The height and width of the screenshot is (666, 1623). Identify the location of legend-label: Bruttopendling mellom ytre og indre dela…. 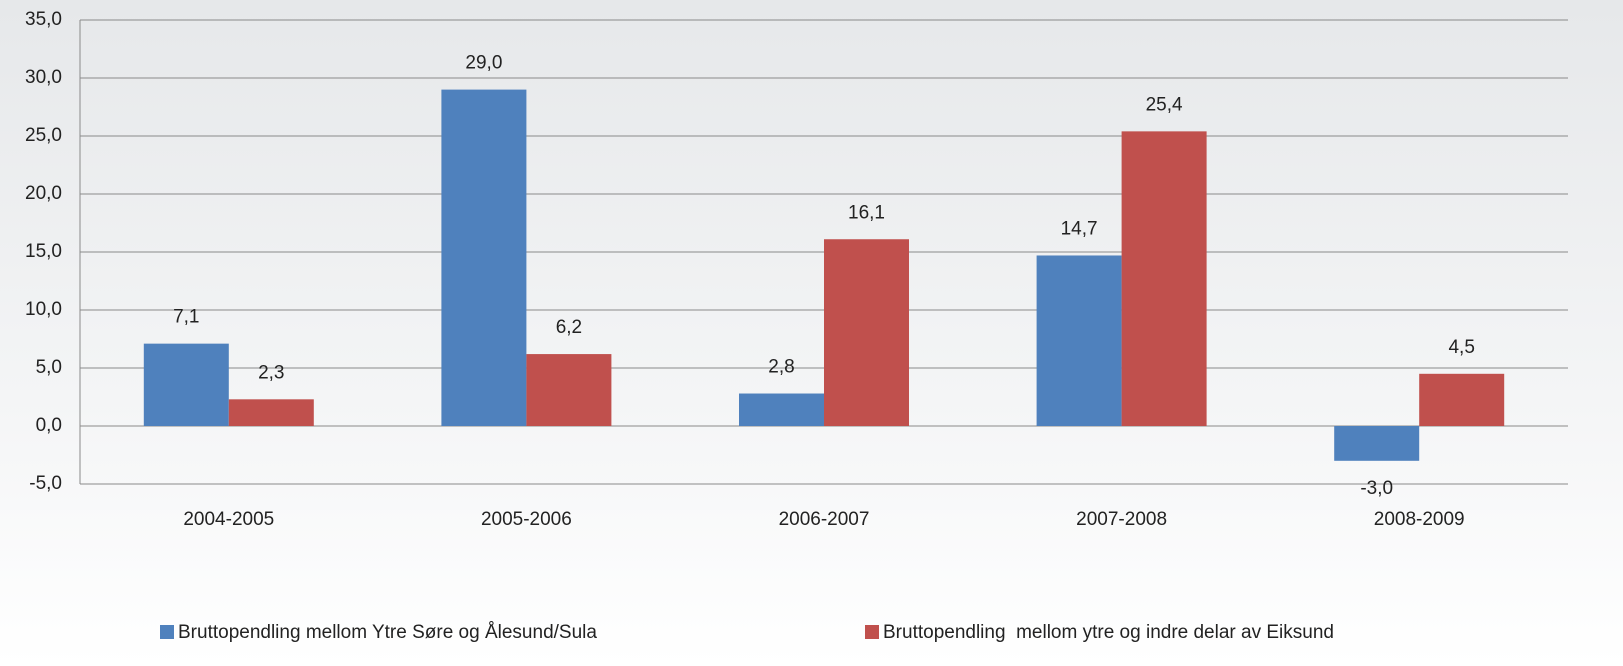
(1108, 632).